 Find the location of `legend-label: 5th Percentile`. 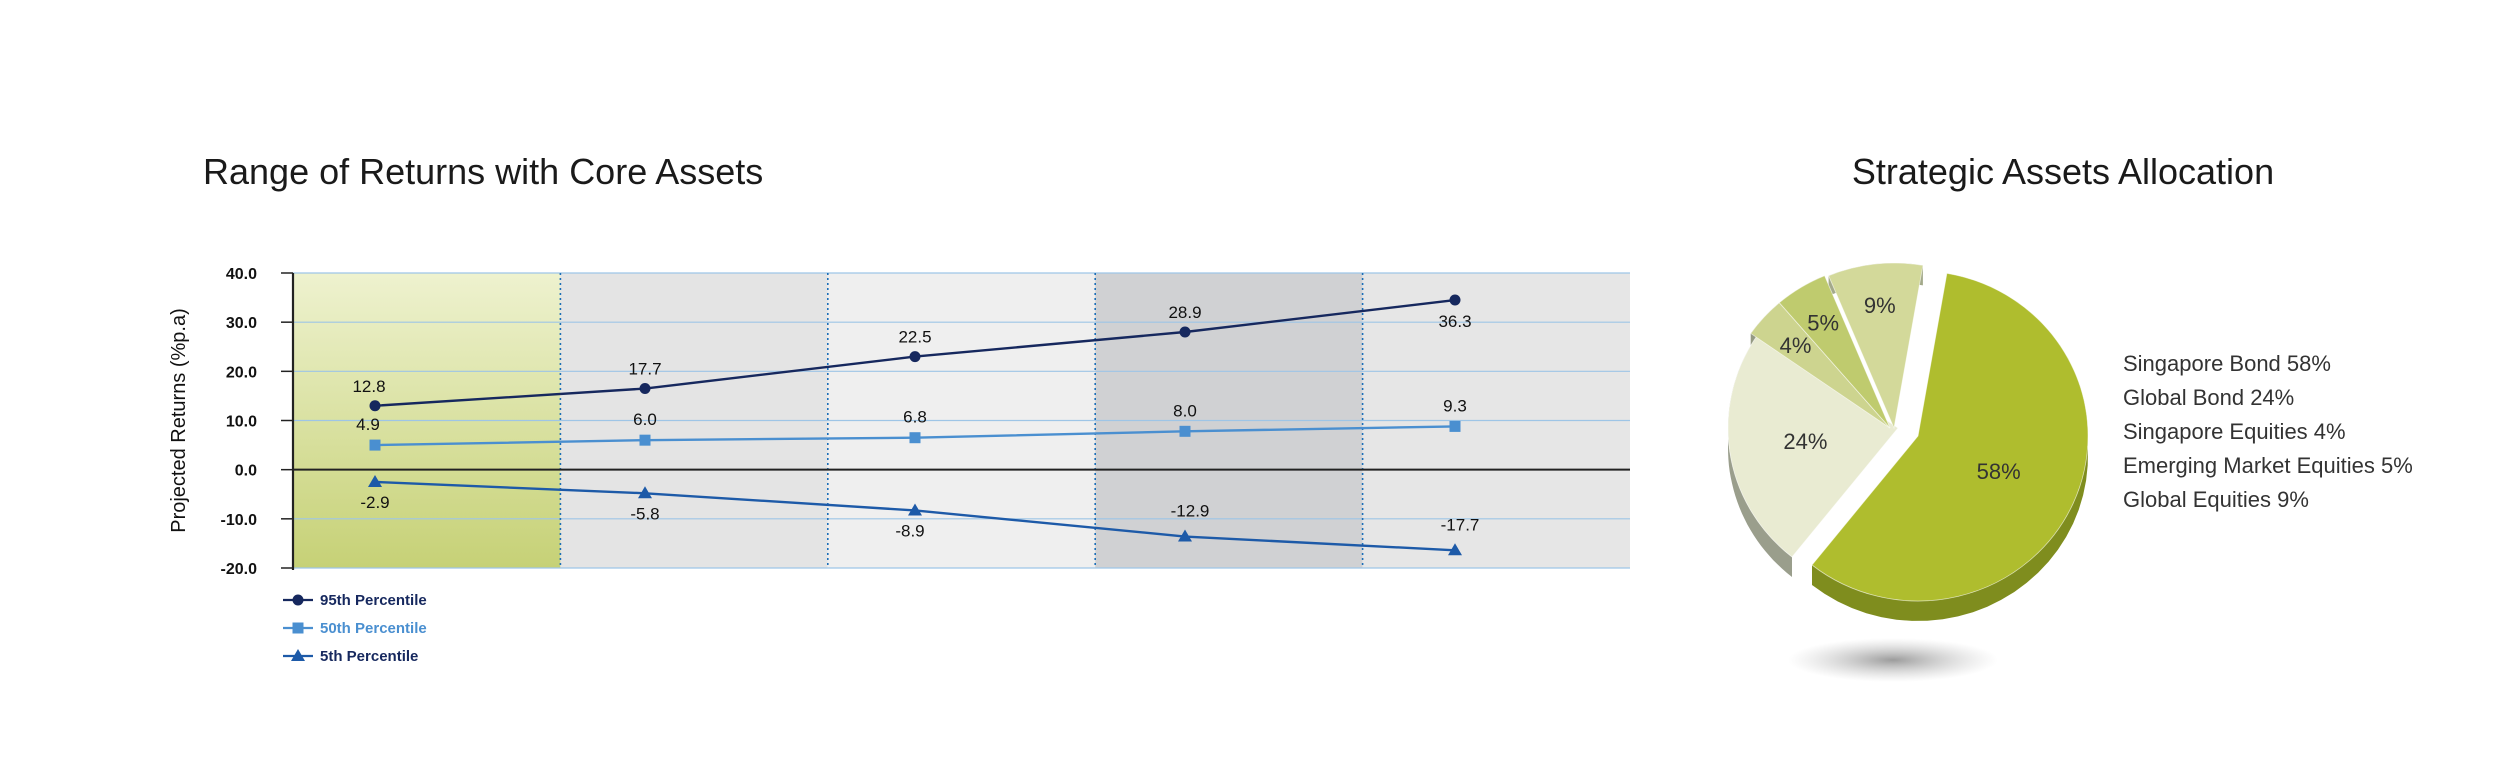

legend-label: 5th Percentile is located at coordinates (369, 656).